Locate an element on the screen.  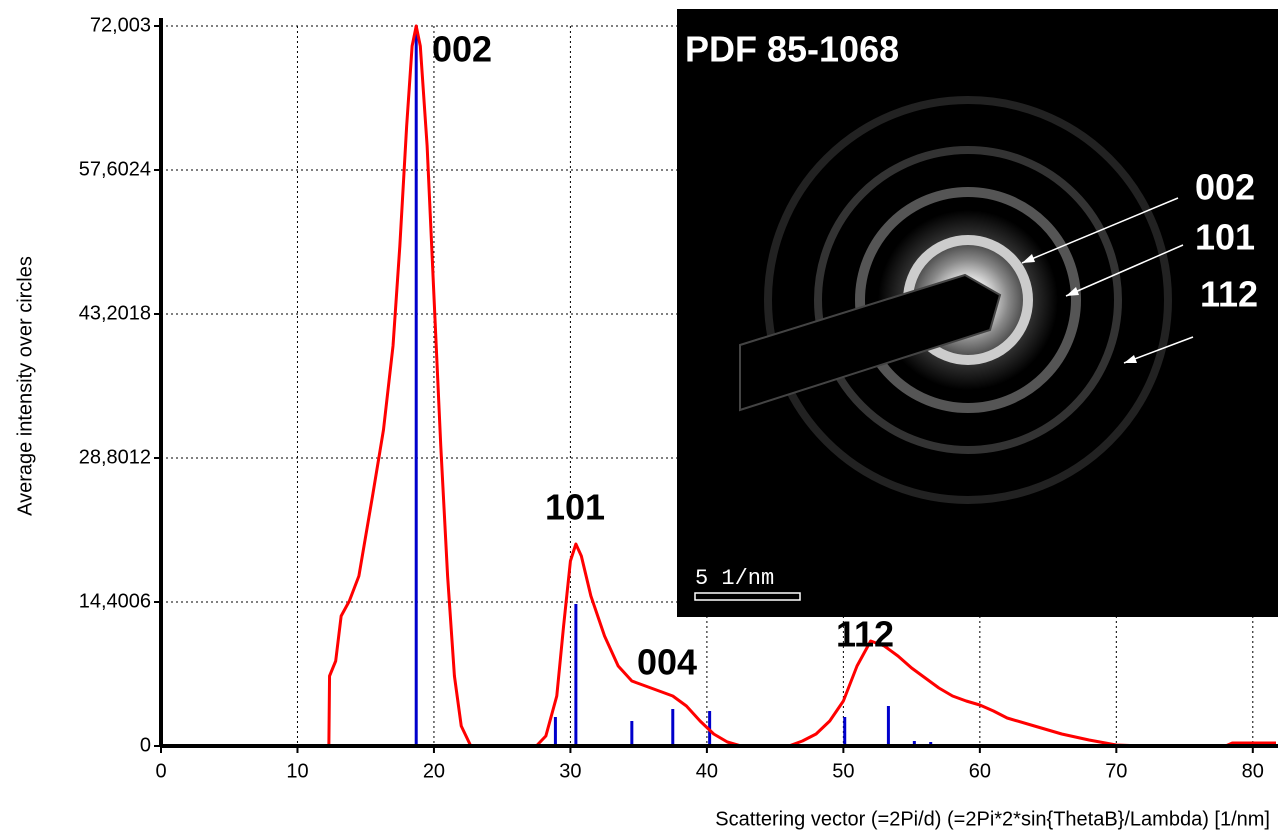
x-tick-label: 0 is located at coordinates (160, 771).